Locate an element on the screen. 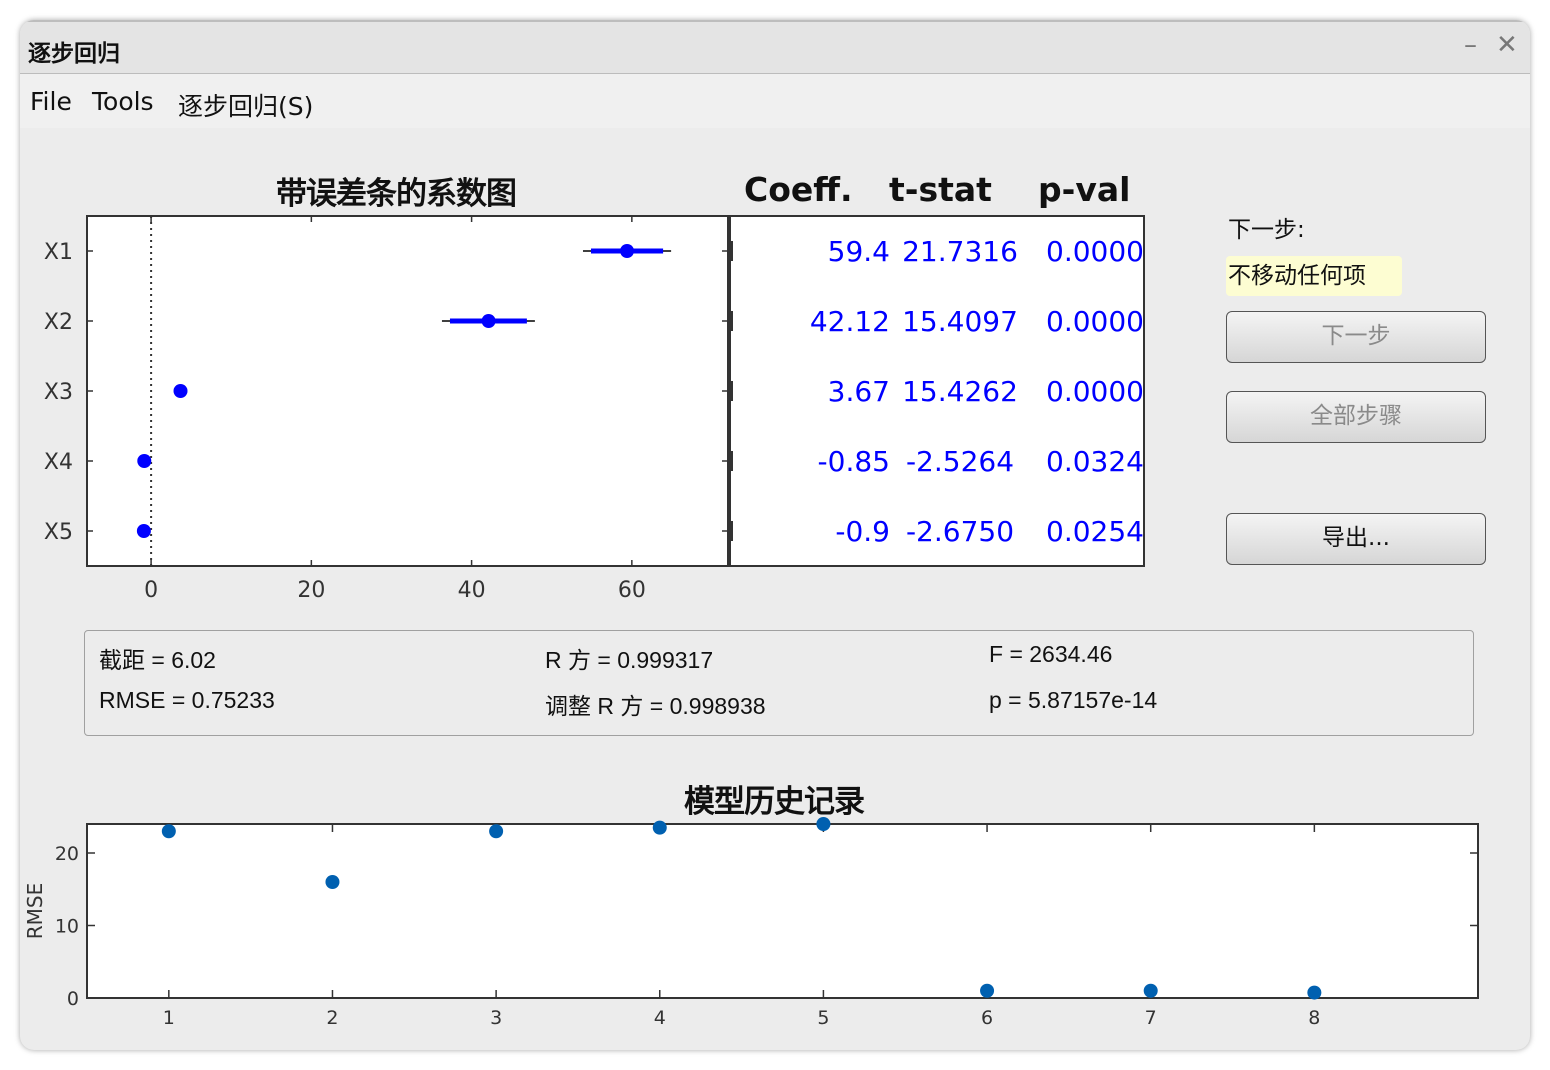 This screenshot has height=1070, width=1550. table-header-coeff: Coeff. is located at coordinates (798, 189).